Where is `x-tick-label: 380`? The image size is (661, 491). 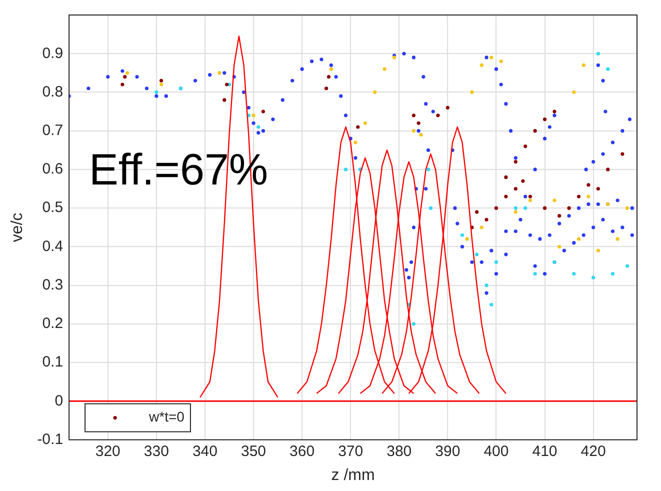
x-tick-label: 380 is located at coordinates (399, 451).